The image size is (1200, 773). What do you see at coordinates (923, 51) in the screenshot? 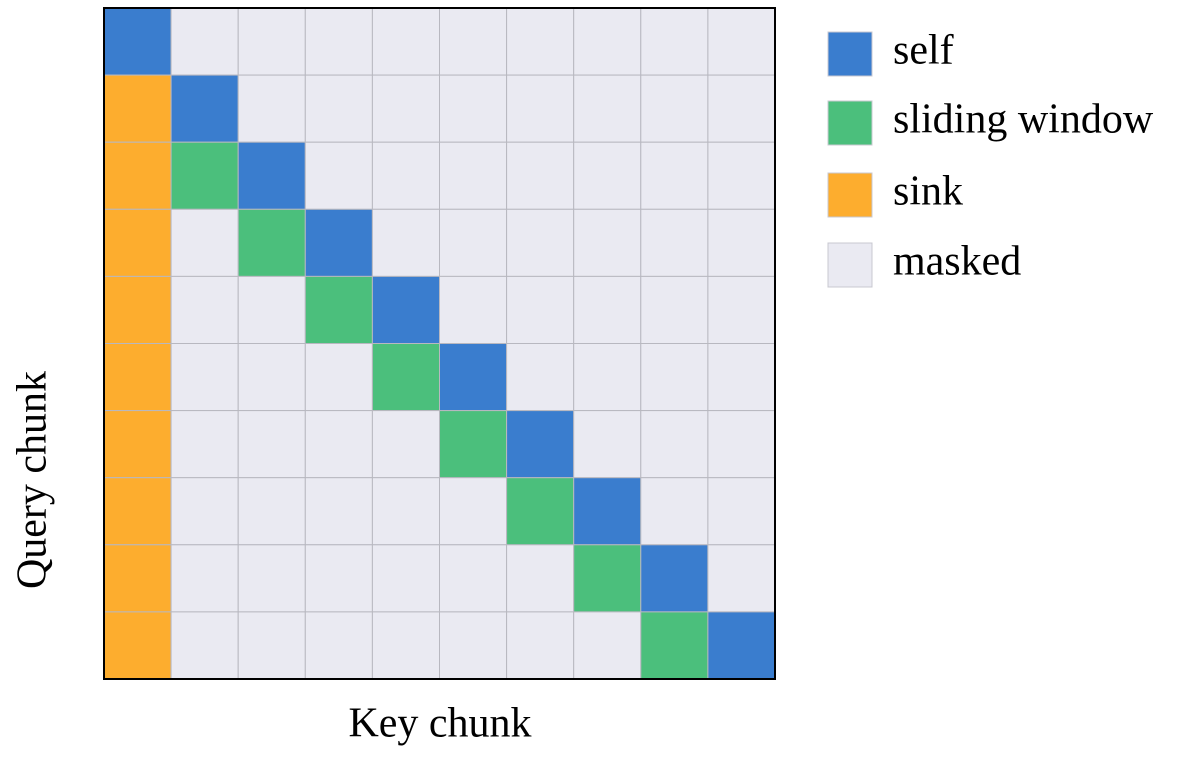
I see `legend-label: self` at bounding box center [923, 51].